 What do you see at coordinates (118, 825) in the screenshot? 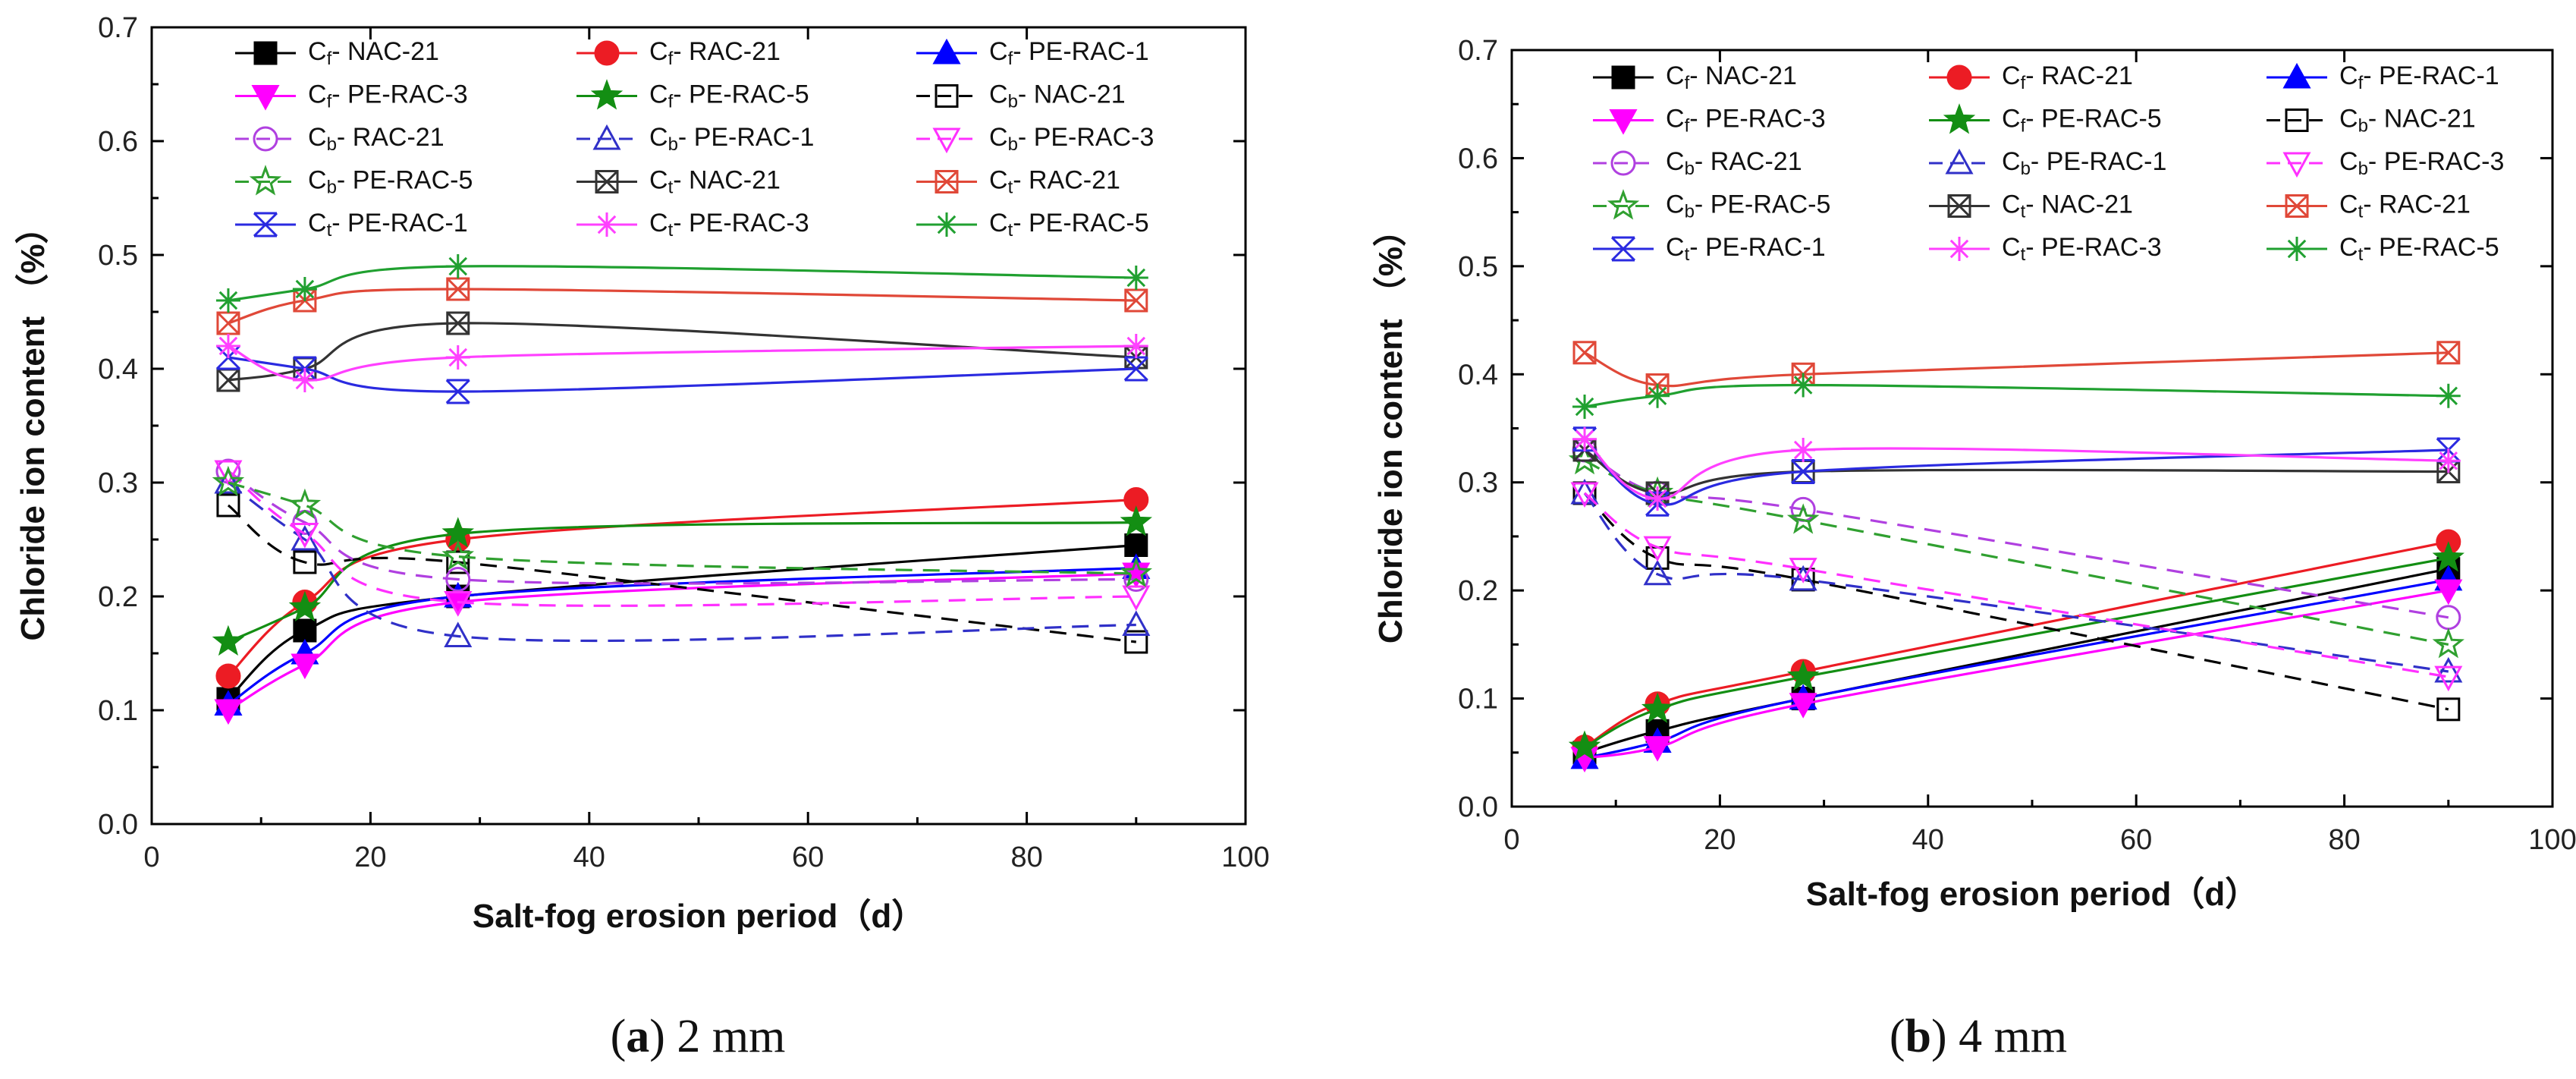
I see `y-tick-label: 0.0` at bounding box center [118, 825].